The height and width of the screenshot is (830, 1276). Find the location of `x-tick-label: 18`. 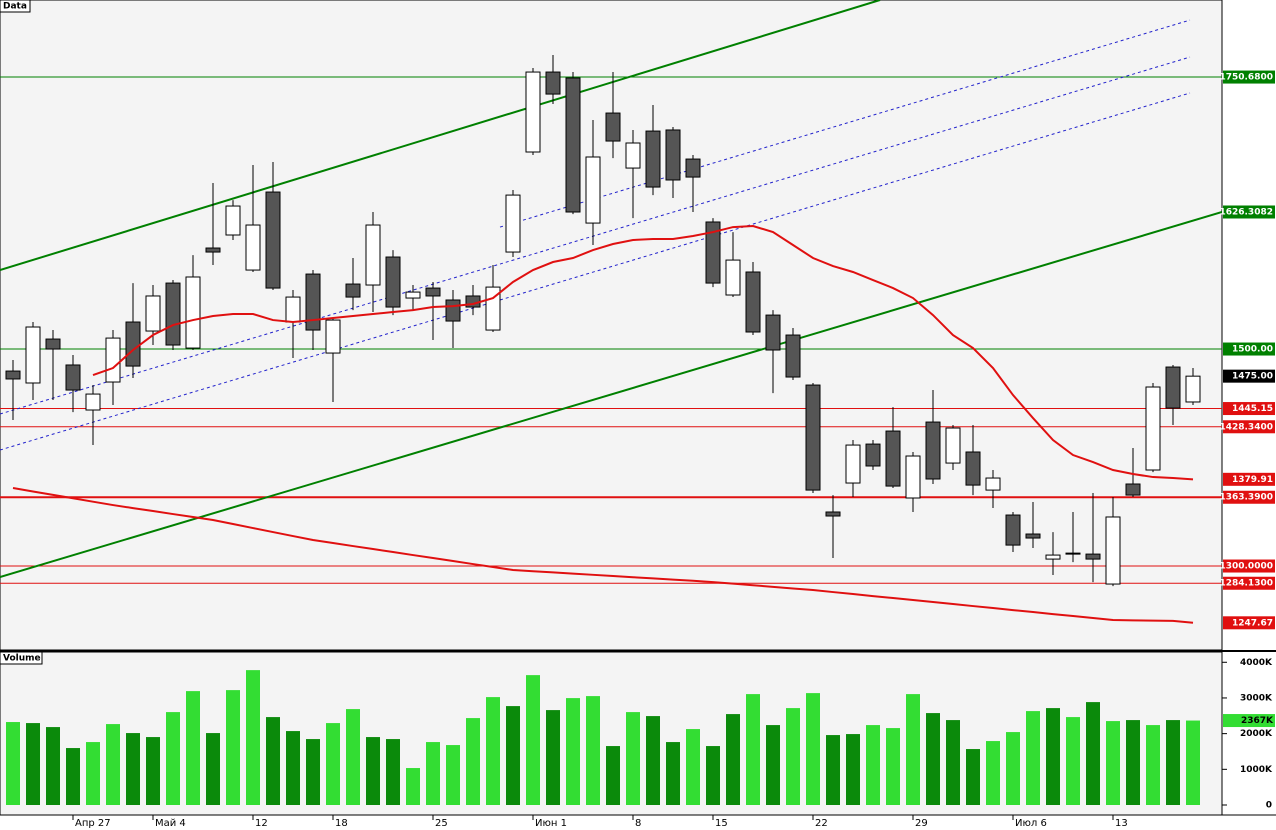

x-tick-label: 18 is located at coordinates (341, 823).